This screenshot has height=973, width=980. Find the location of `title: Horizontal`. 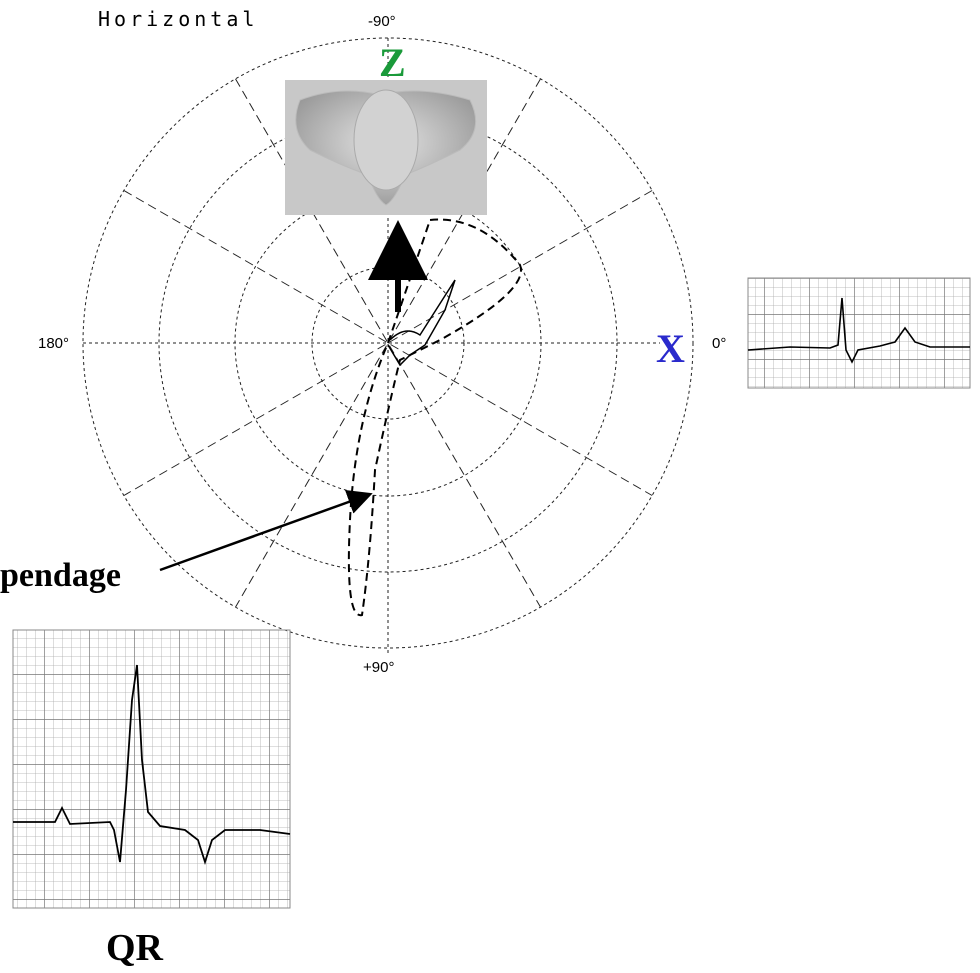

title: Horizontal is located at coordinates (178, 19).